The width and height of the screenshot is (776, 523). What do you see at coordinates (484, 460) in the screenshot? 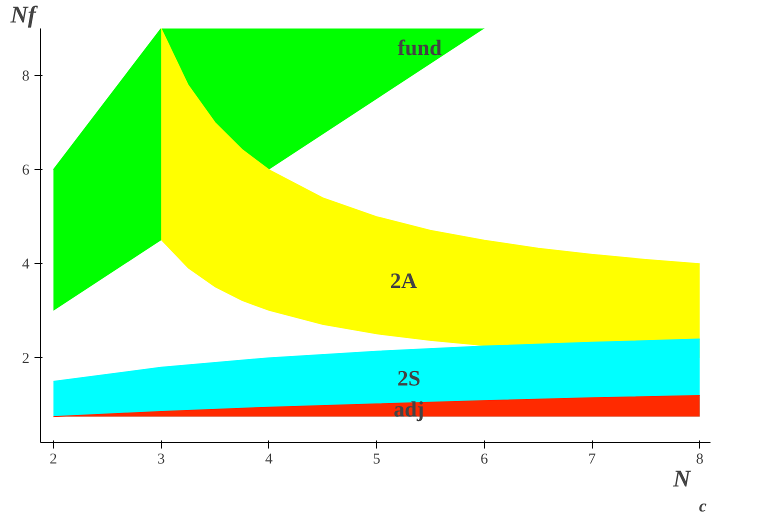
I see `x-tick-label: 6` at bounding box center [484, 460].